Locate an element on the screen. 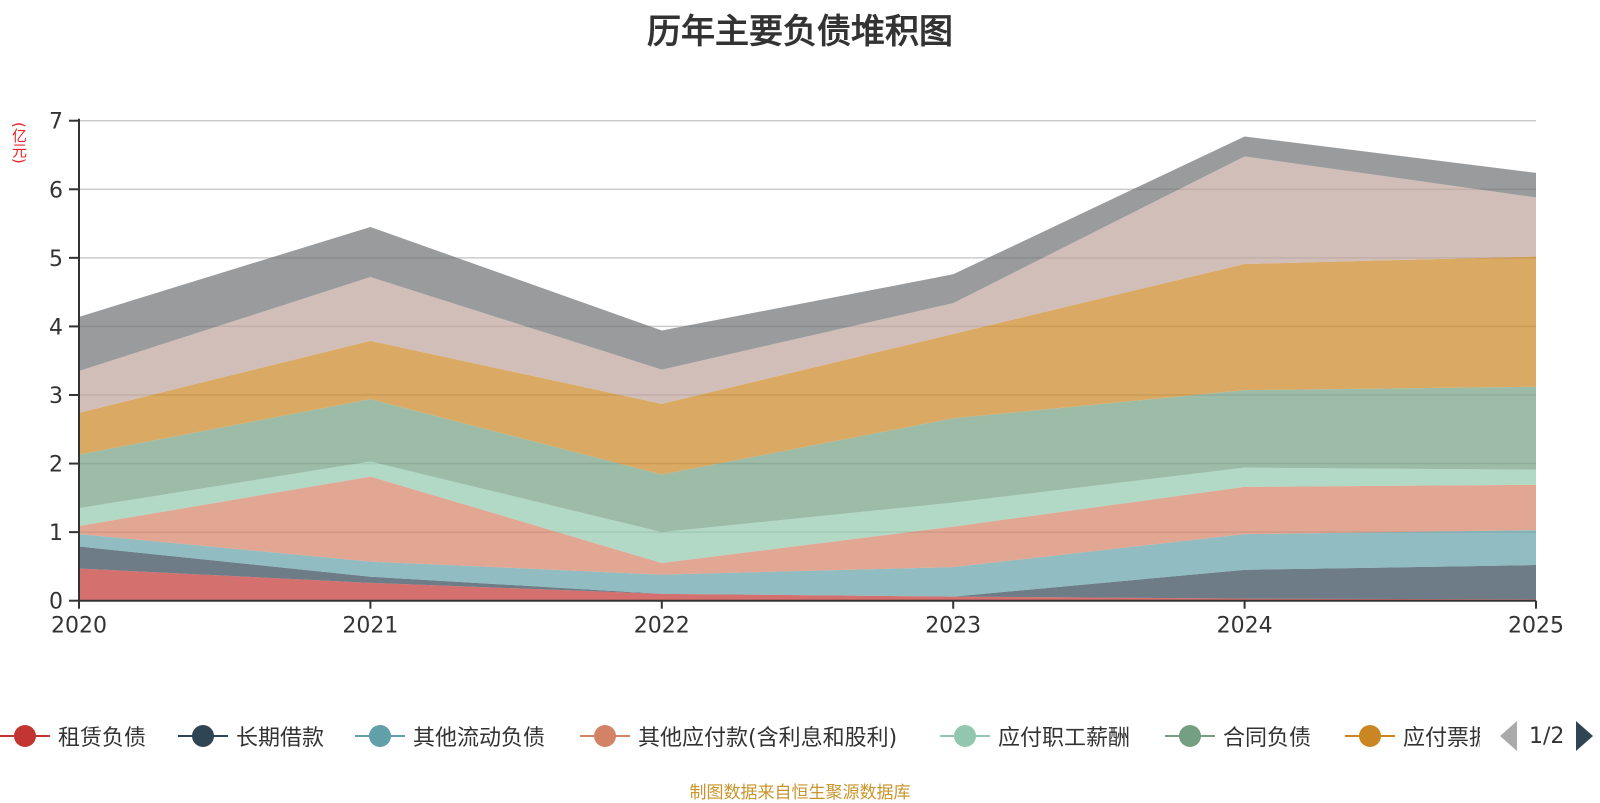 This screenshot has width=1600, height=803. legend-label: 应付职工薪酬 is located at coordinates (1064, 738).